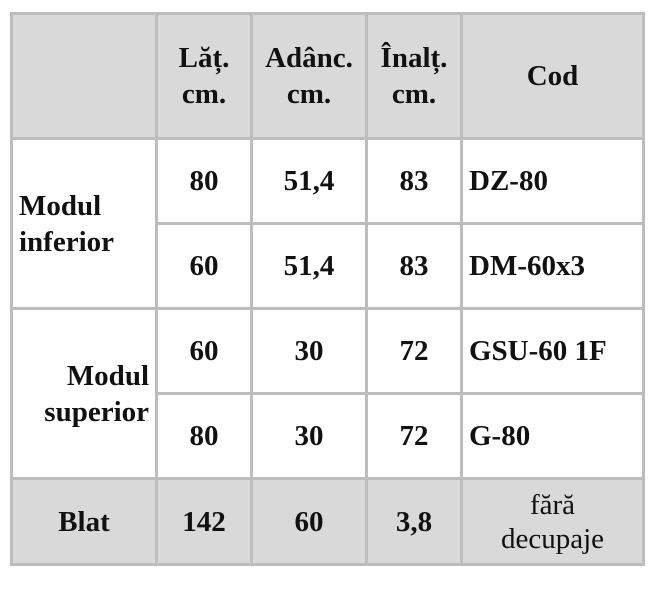 The width and height of the screenshot is (656, 590). What do you see at coordinates (309, 76) in the screenshot?
I see `header-cell: Adânc. cm.` at bounding box center [309, 76].